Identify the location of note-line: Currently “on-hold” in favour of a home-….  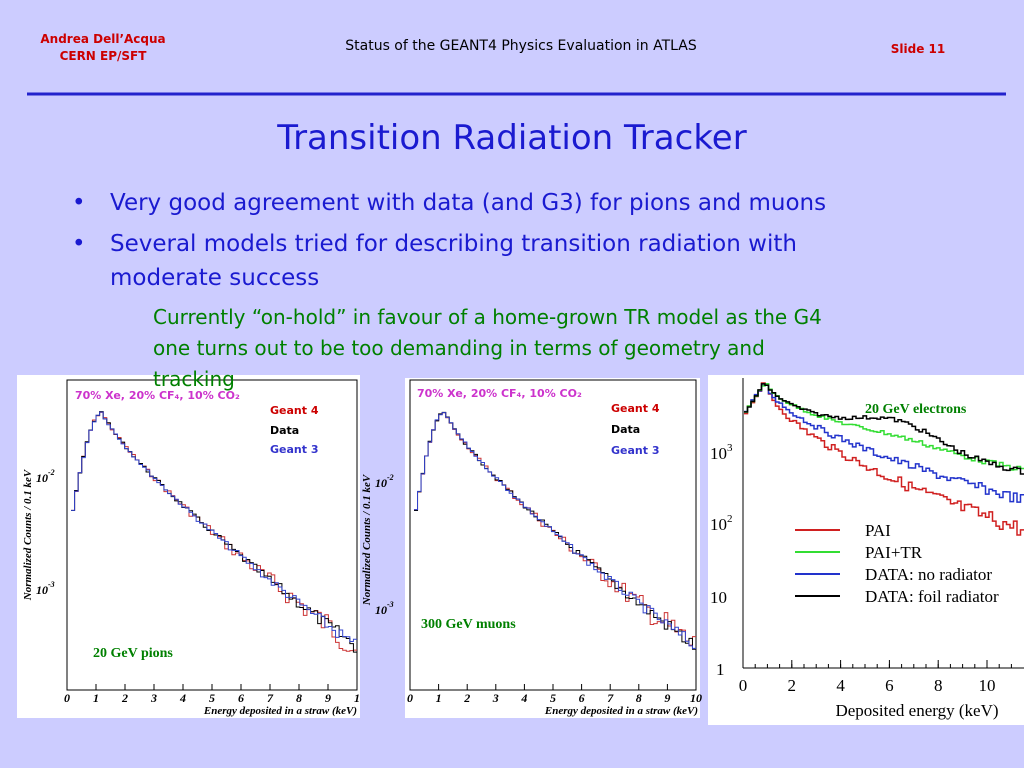
(487, 317).